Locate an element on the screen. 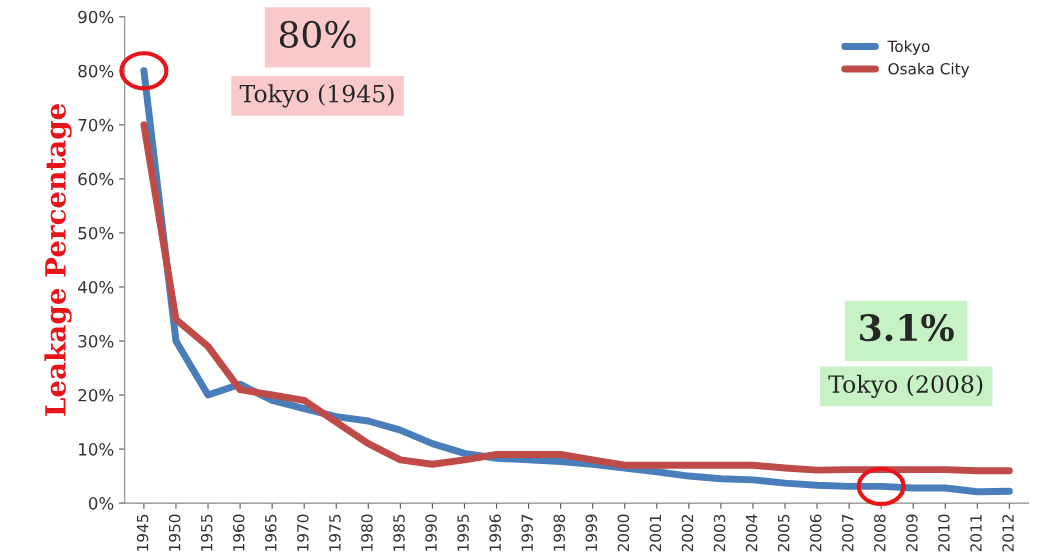  legend-label: Tokyo is located at coordinates (908, 48).